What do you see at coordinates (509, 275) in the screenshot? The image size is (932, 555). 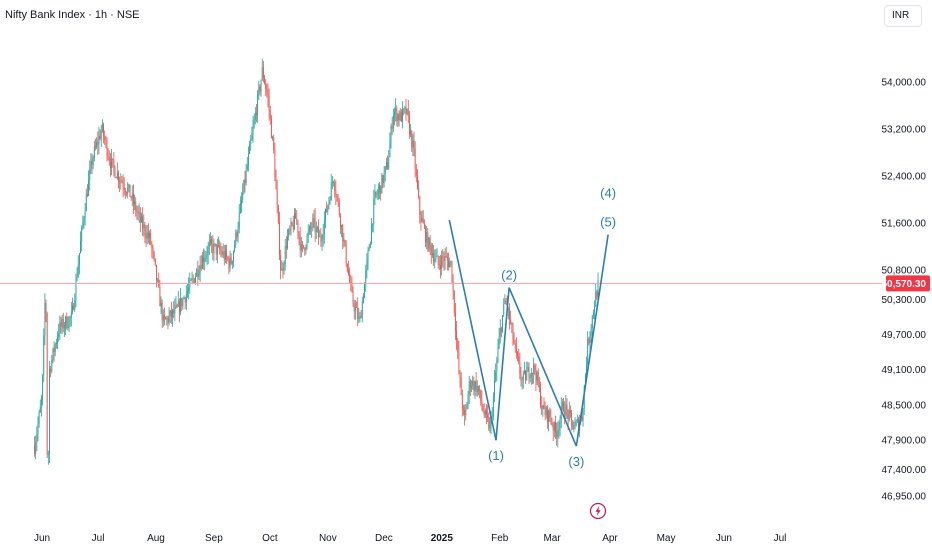 I see `wave-label: (2)` at bounding box center [509, 275].